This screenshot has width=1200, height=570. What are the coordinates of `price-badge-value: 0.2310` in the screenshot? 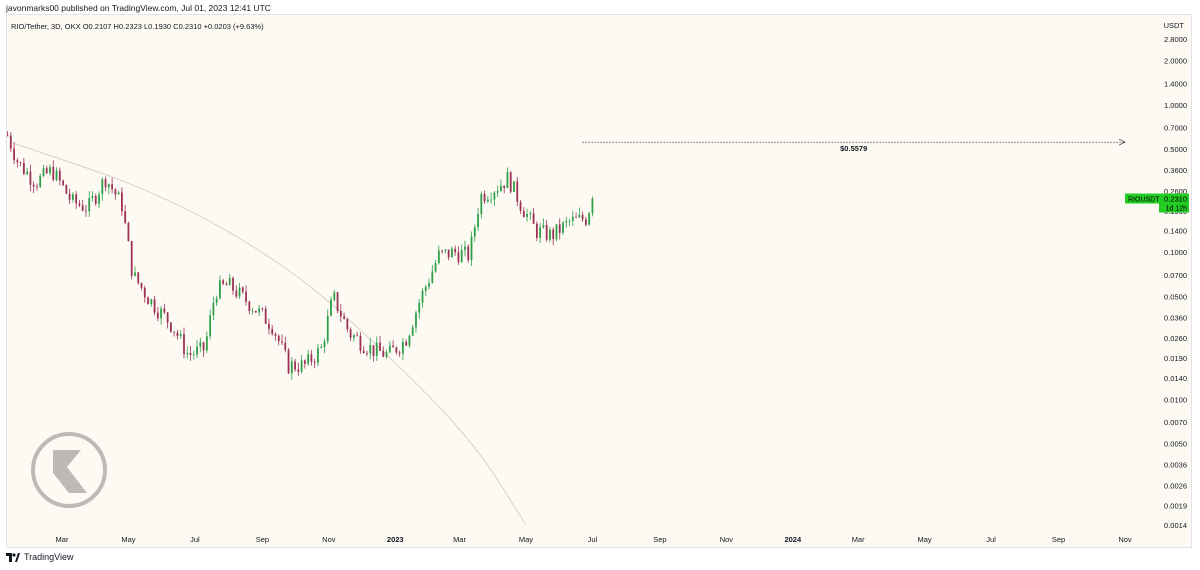 It's located at (1175, 199).